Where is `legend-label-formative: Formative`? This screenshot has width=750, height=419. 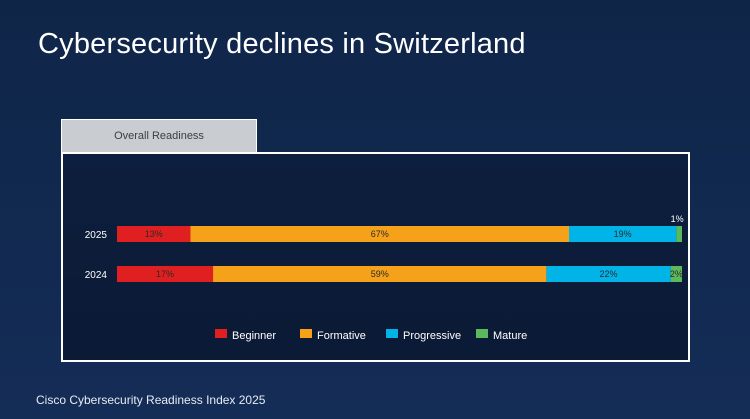
legend-label-formative: Formative is located at coordinates (341, 336).